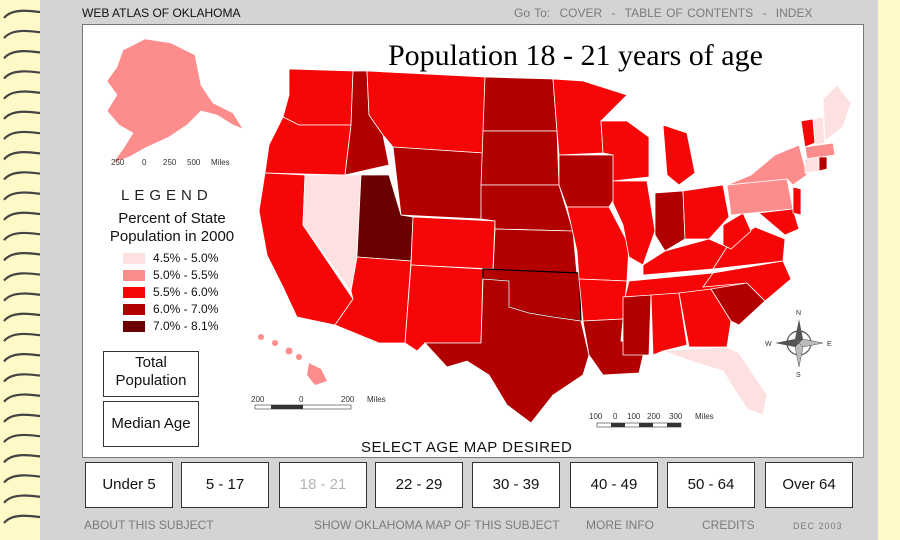 This screenshot has height=540, width=900. What do you see at coordinates (798, 344) in the screenshot?
I see `compass-rose: N S E W` at bounding box center [798, 344].